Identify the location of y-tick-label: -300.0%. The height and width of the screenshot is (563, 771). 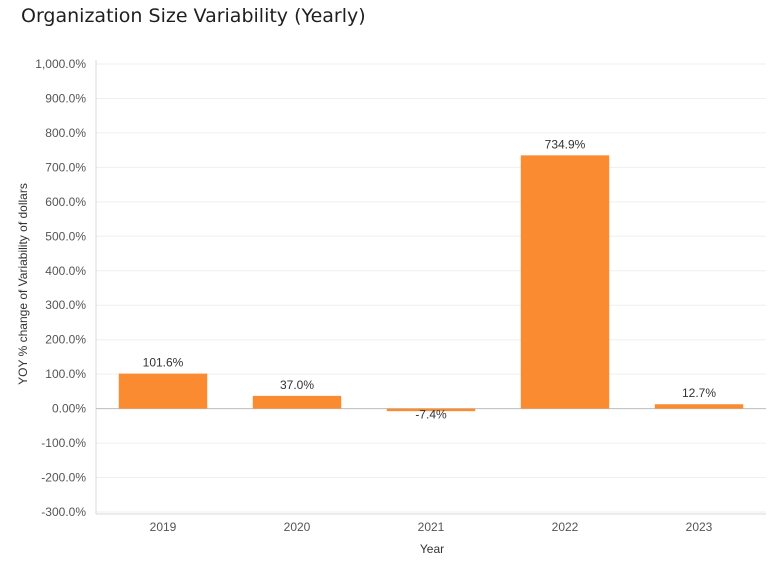
(63, 512).